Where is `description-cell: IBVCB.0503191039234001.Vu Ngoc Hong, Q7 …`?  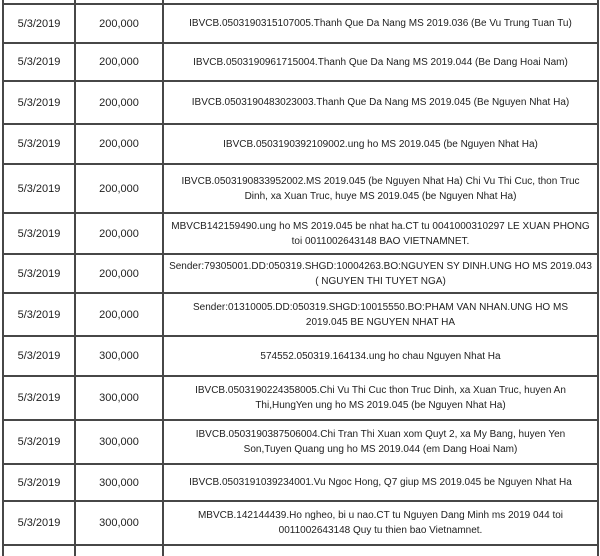
description-cell: IBVCB.0503191039234001.Vu Ngoc Hong, Q7 … is located at coordinates (380, 482).